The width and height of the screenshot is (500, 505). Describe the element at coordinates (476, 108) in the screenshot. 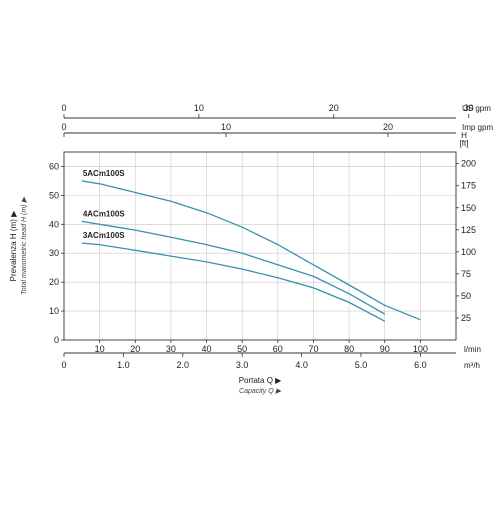

I see `us-gpm-unit-label: US gpm` at that location.